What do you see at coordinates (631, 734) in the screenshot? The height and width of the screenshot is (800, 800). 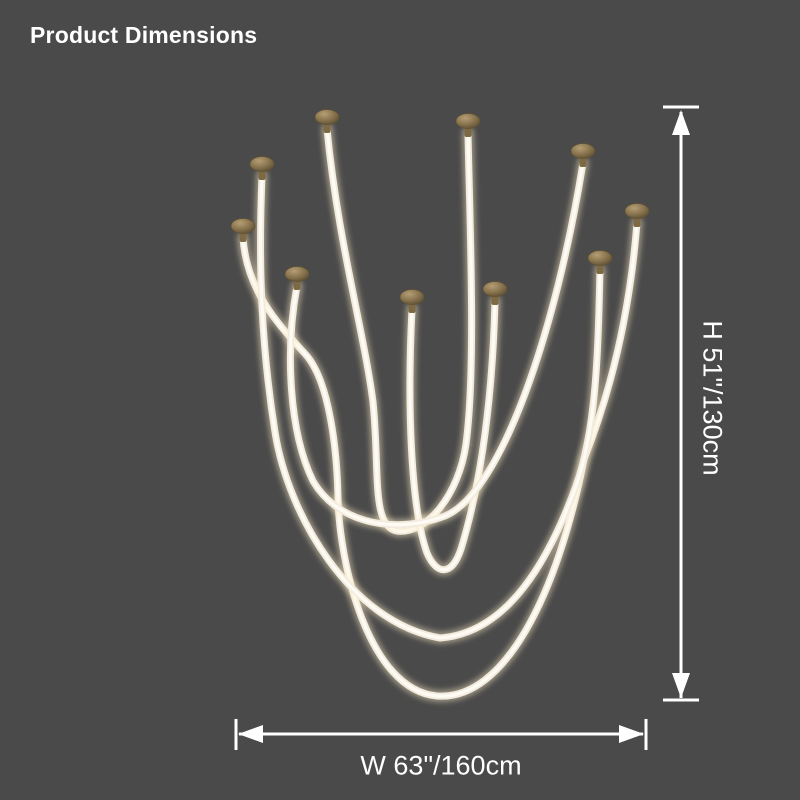 I see `width-arrowhead-right` at bounding box center [631, 734].